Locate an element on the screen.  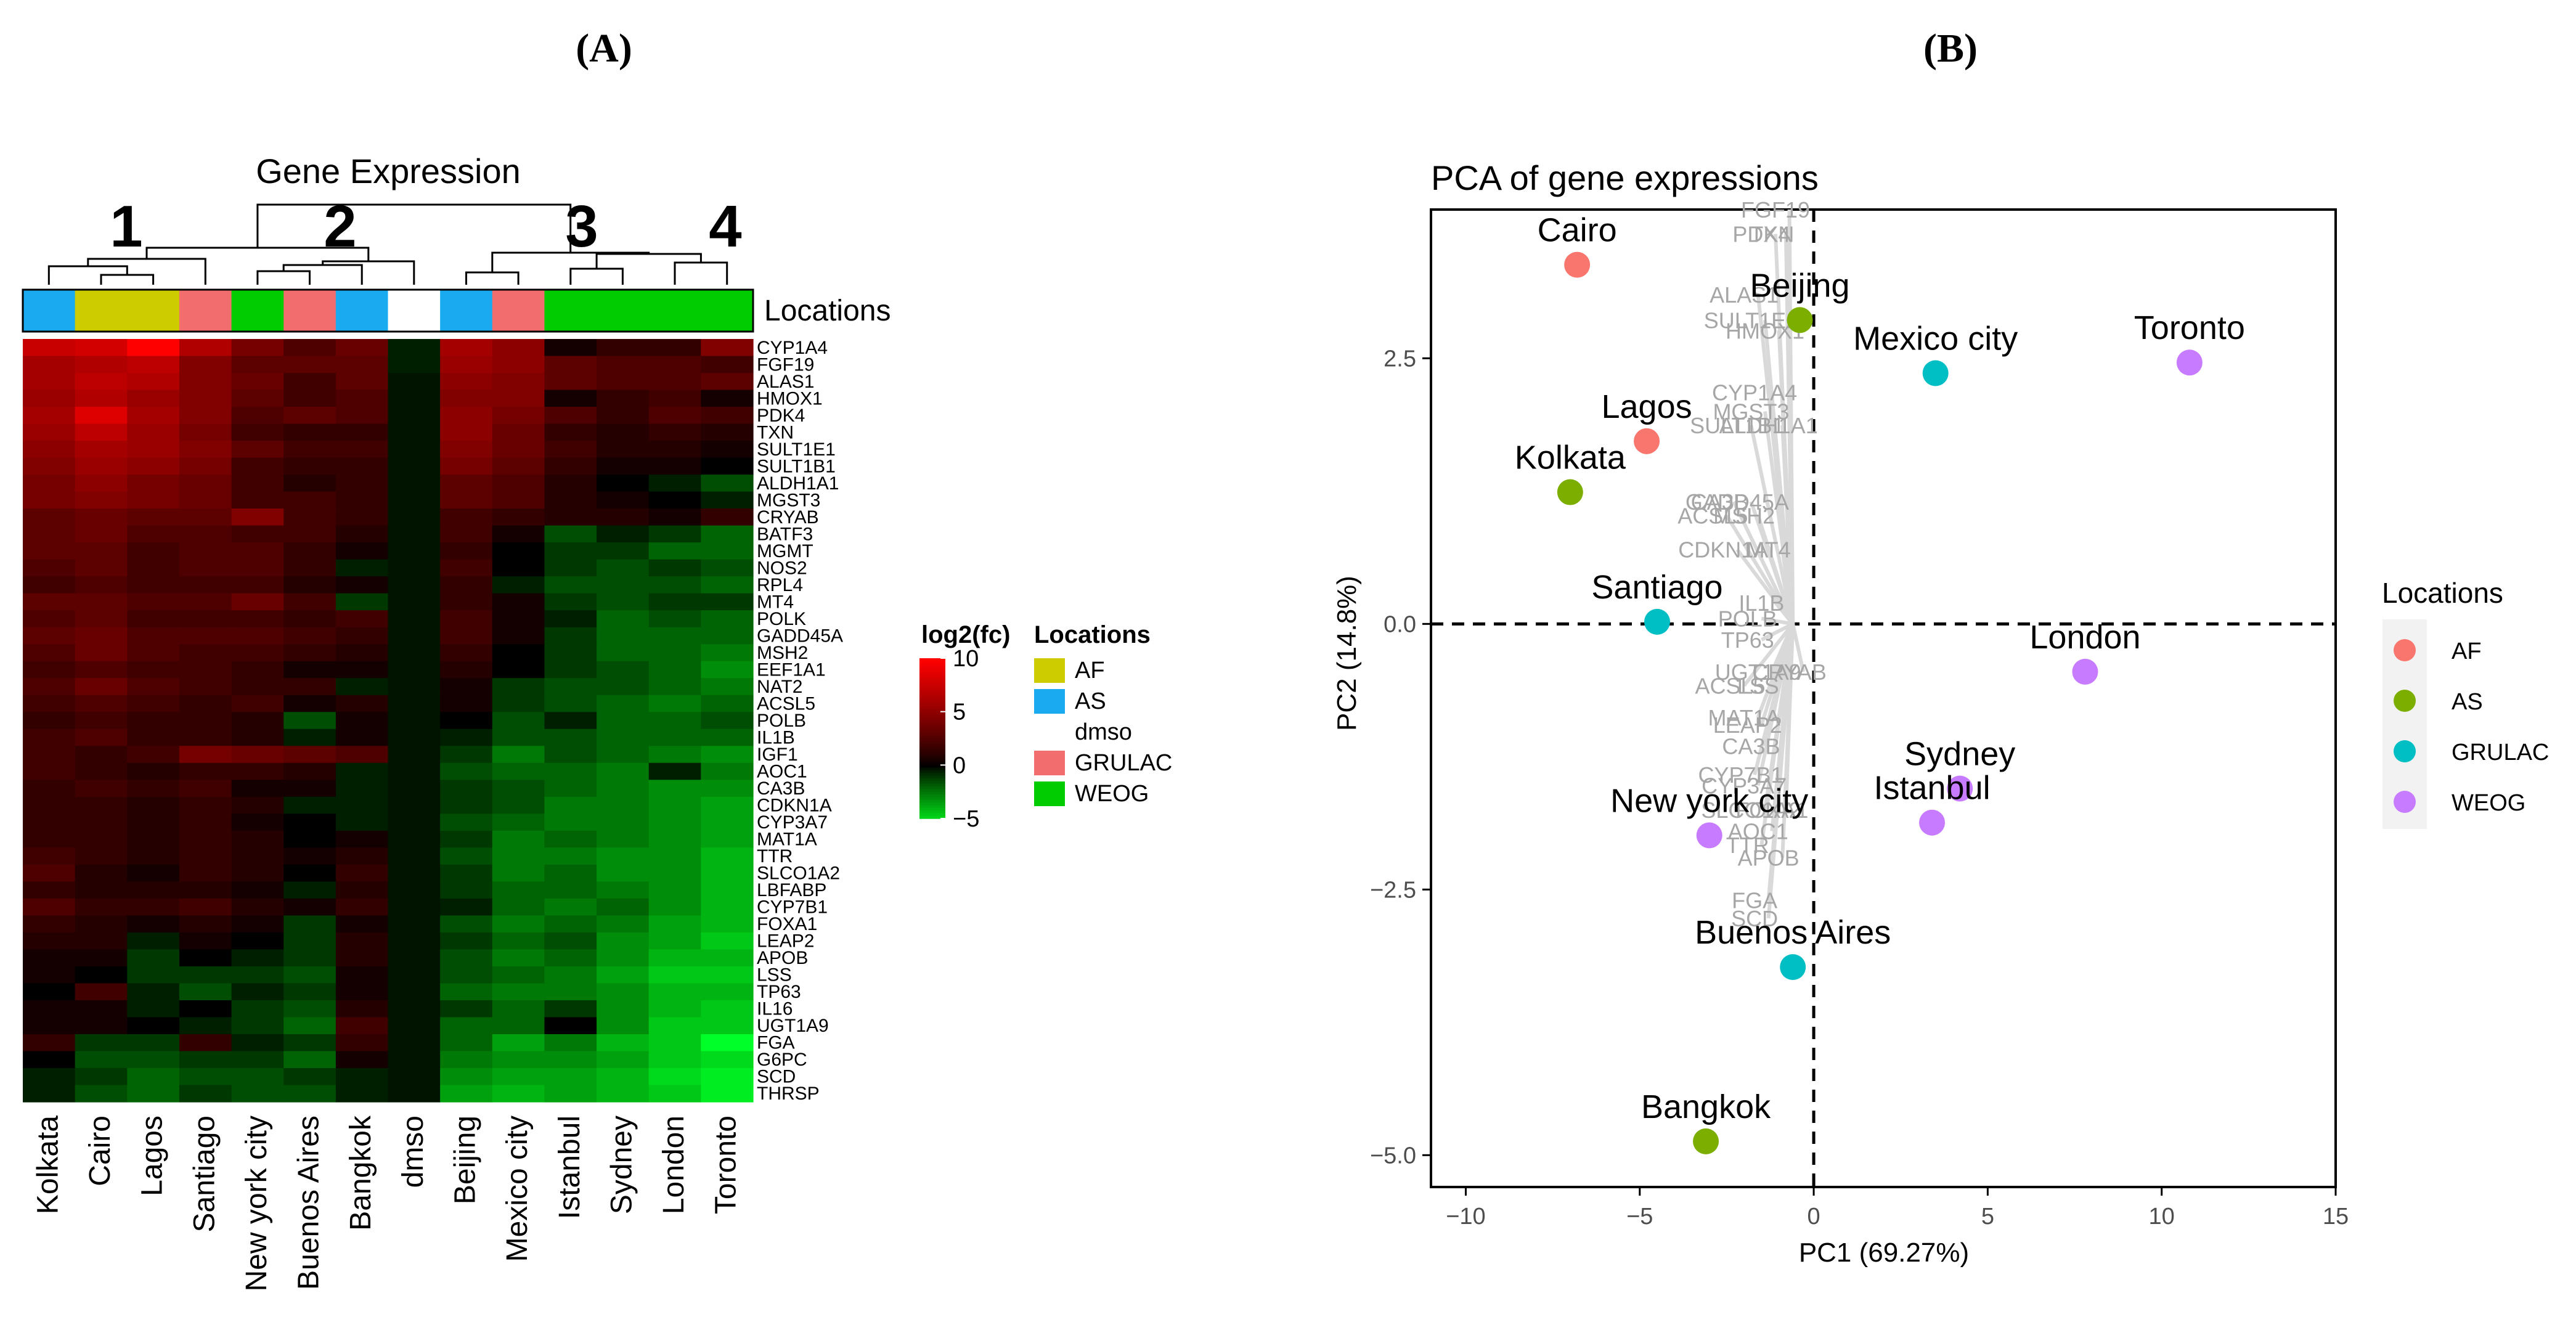
heatmap-legend-label: AS is located at coordinates (1090, 701).